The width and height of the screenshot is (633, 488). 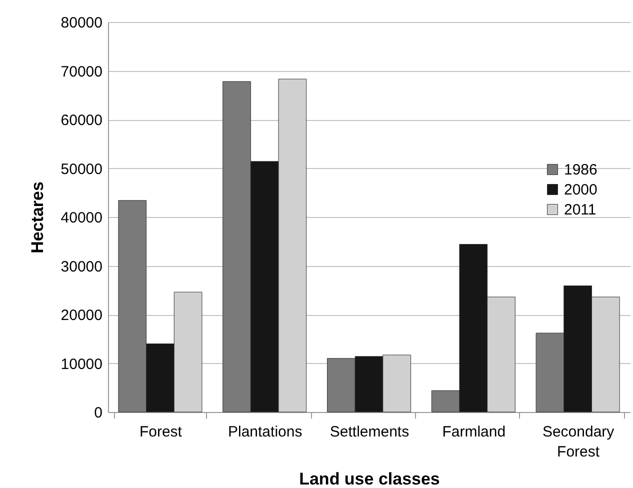 I want to click on y-tick-label: 20000, so click(x=81, y=315).